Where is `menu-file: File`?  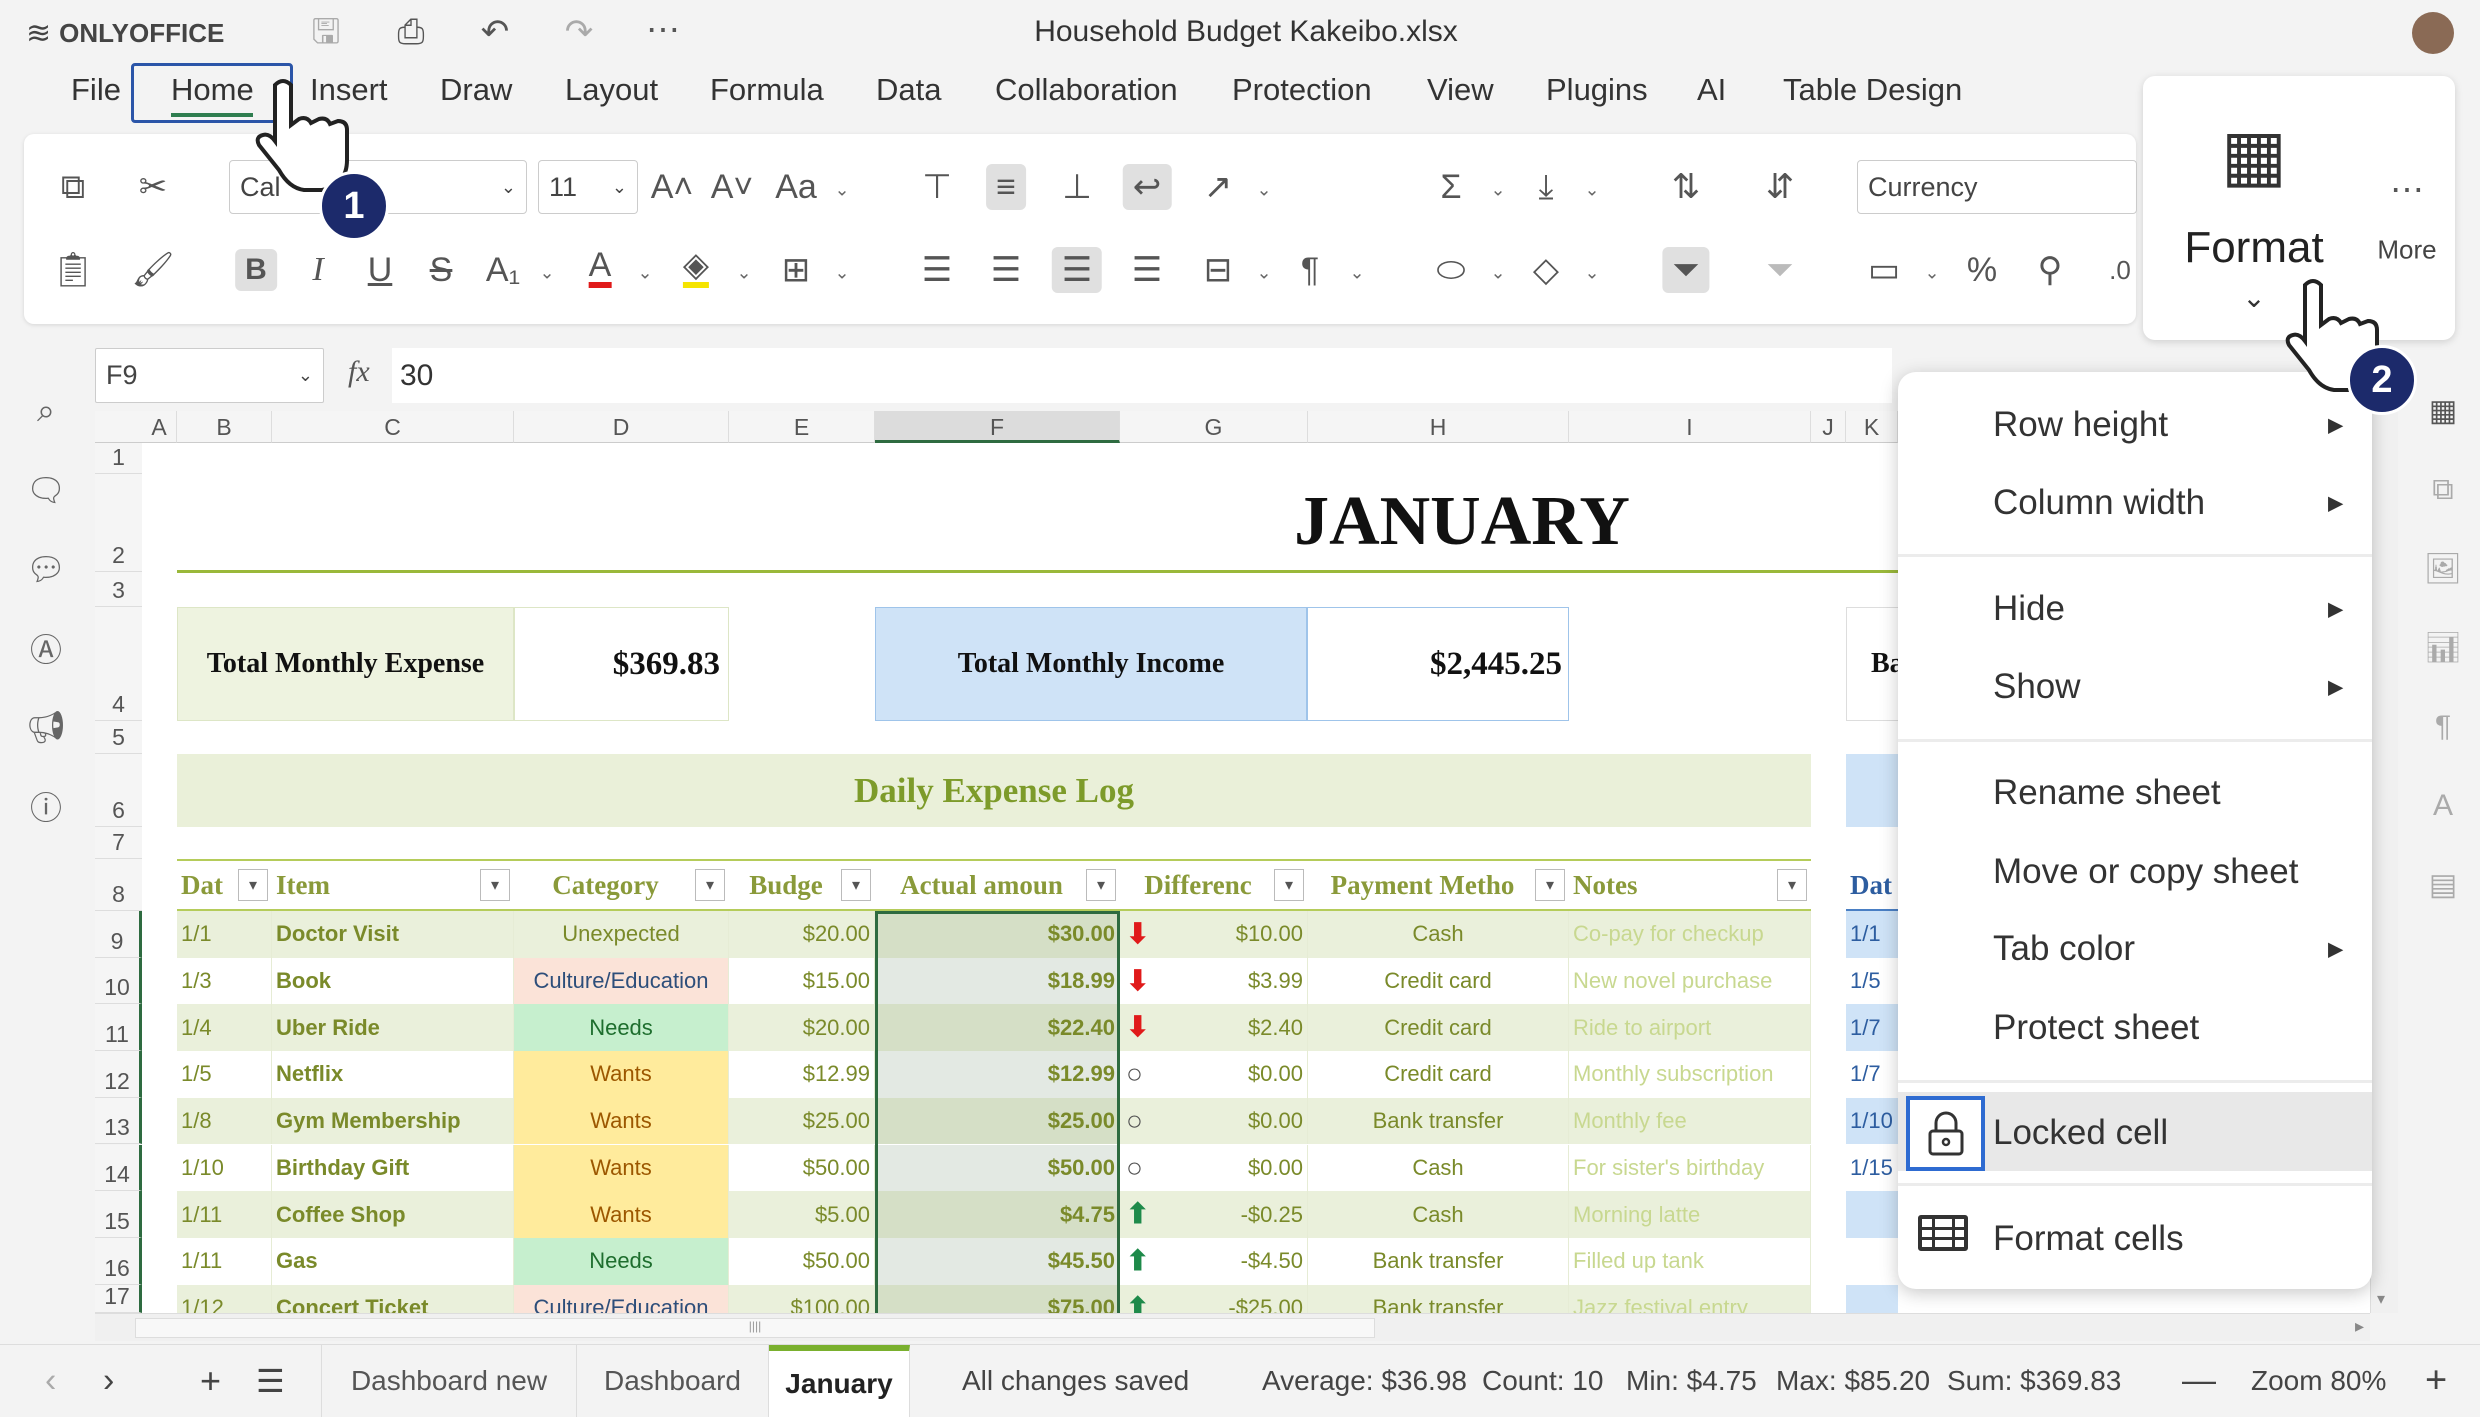 menu-file: File is located at coordinates (96, 89).